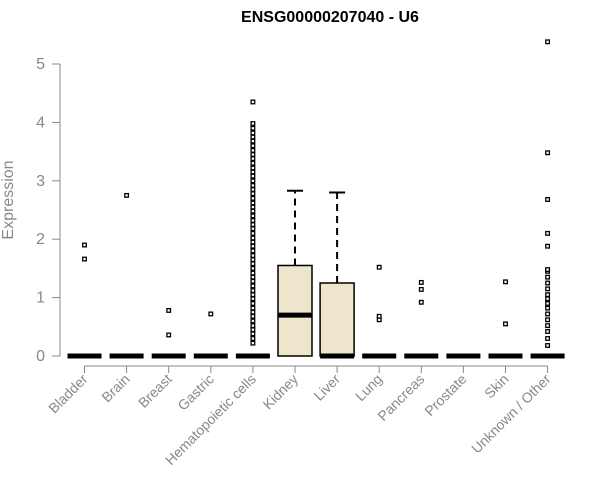  What do you see at coordinates (8, 199) in the screenshot?
I see `y-axis-title: Expression` at bounding box center [8, 199].